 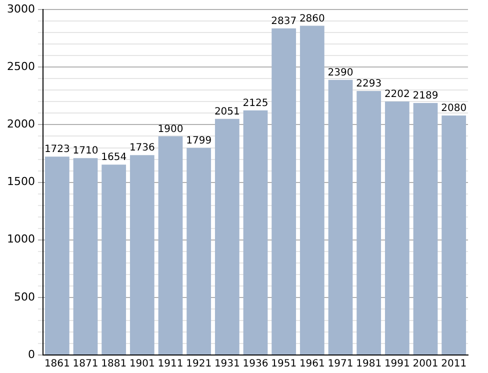 What do you see at coordinates (85, 151) in the screenshot?
I see `data-label: 1710` at bounding box center [85, 151].